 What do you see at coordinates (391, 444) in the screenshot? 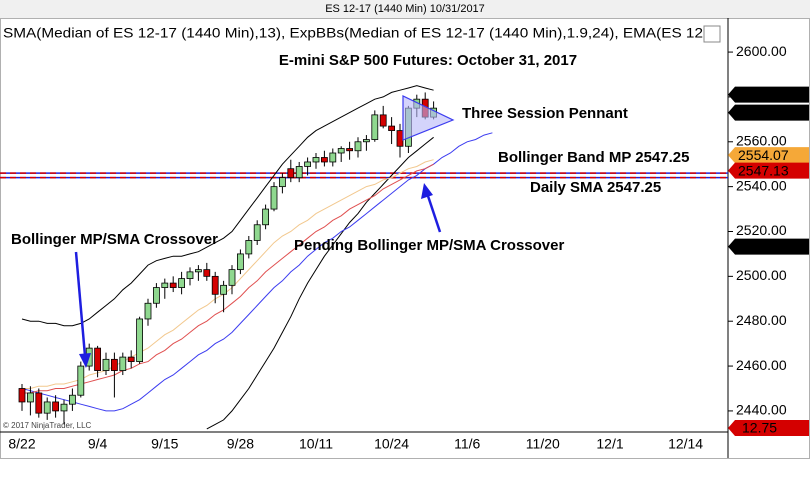
I see `x-tick-label: 10/24` at bounding box center [391, 444].